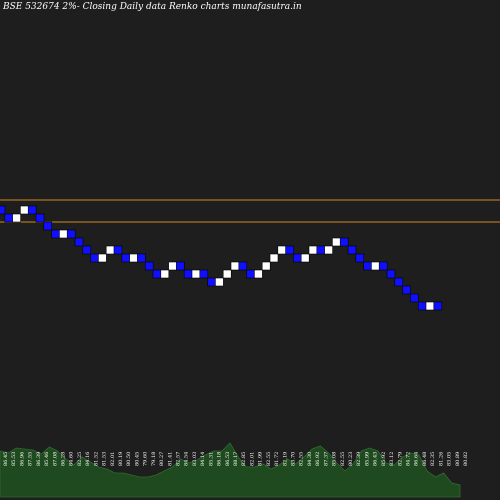 This screenshot has width=500, height=500. What do you see at coordinates (64, 459) in the screenshot?
I see `volume-label-8: 86.28` at bounding box center [64, 459].